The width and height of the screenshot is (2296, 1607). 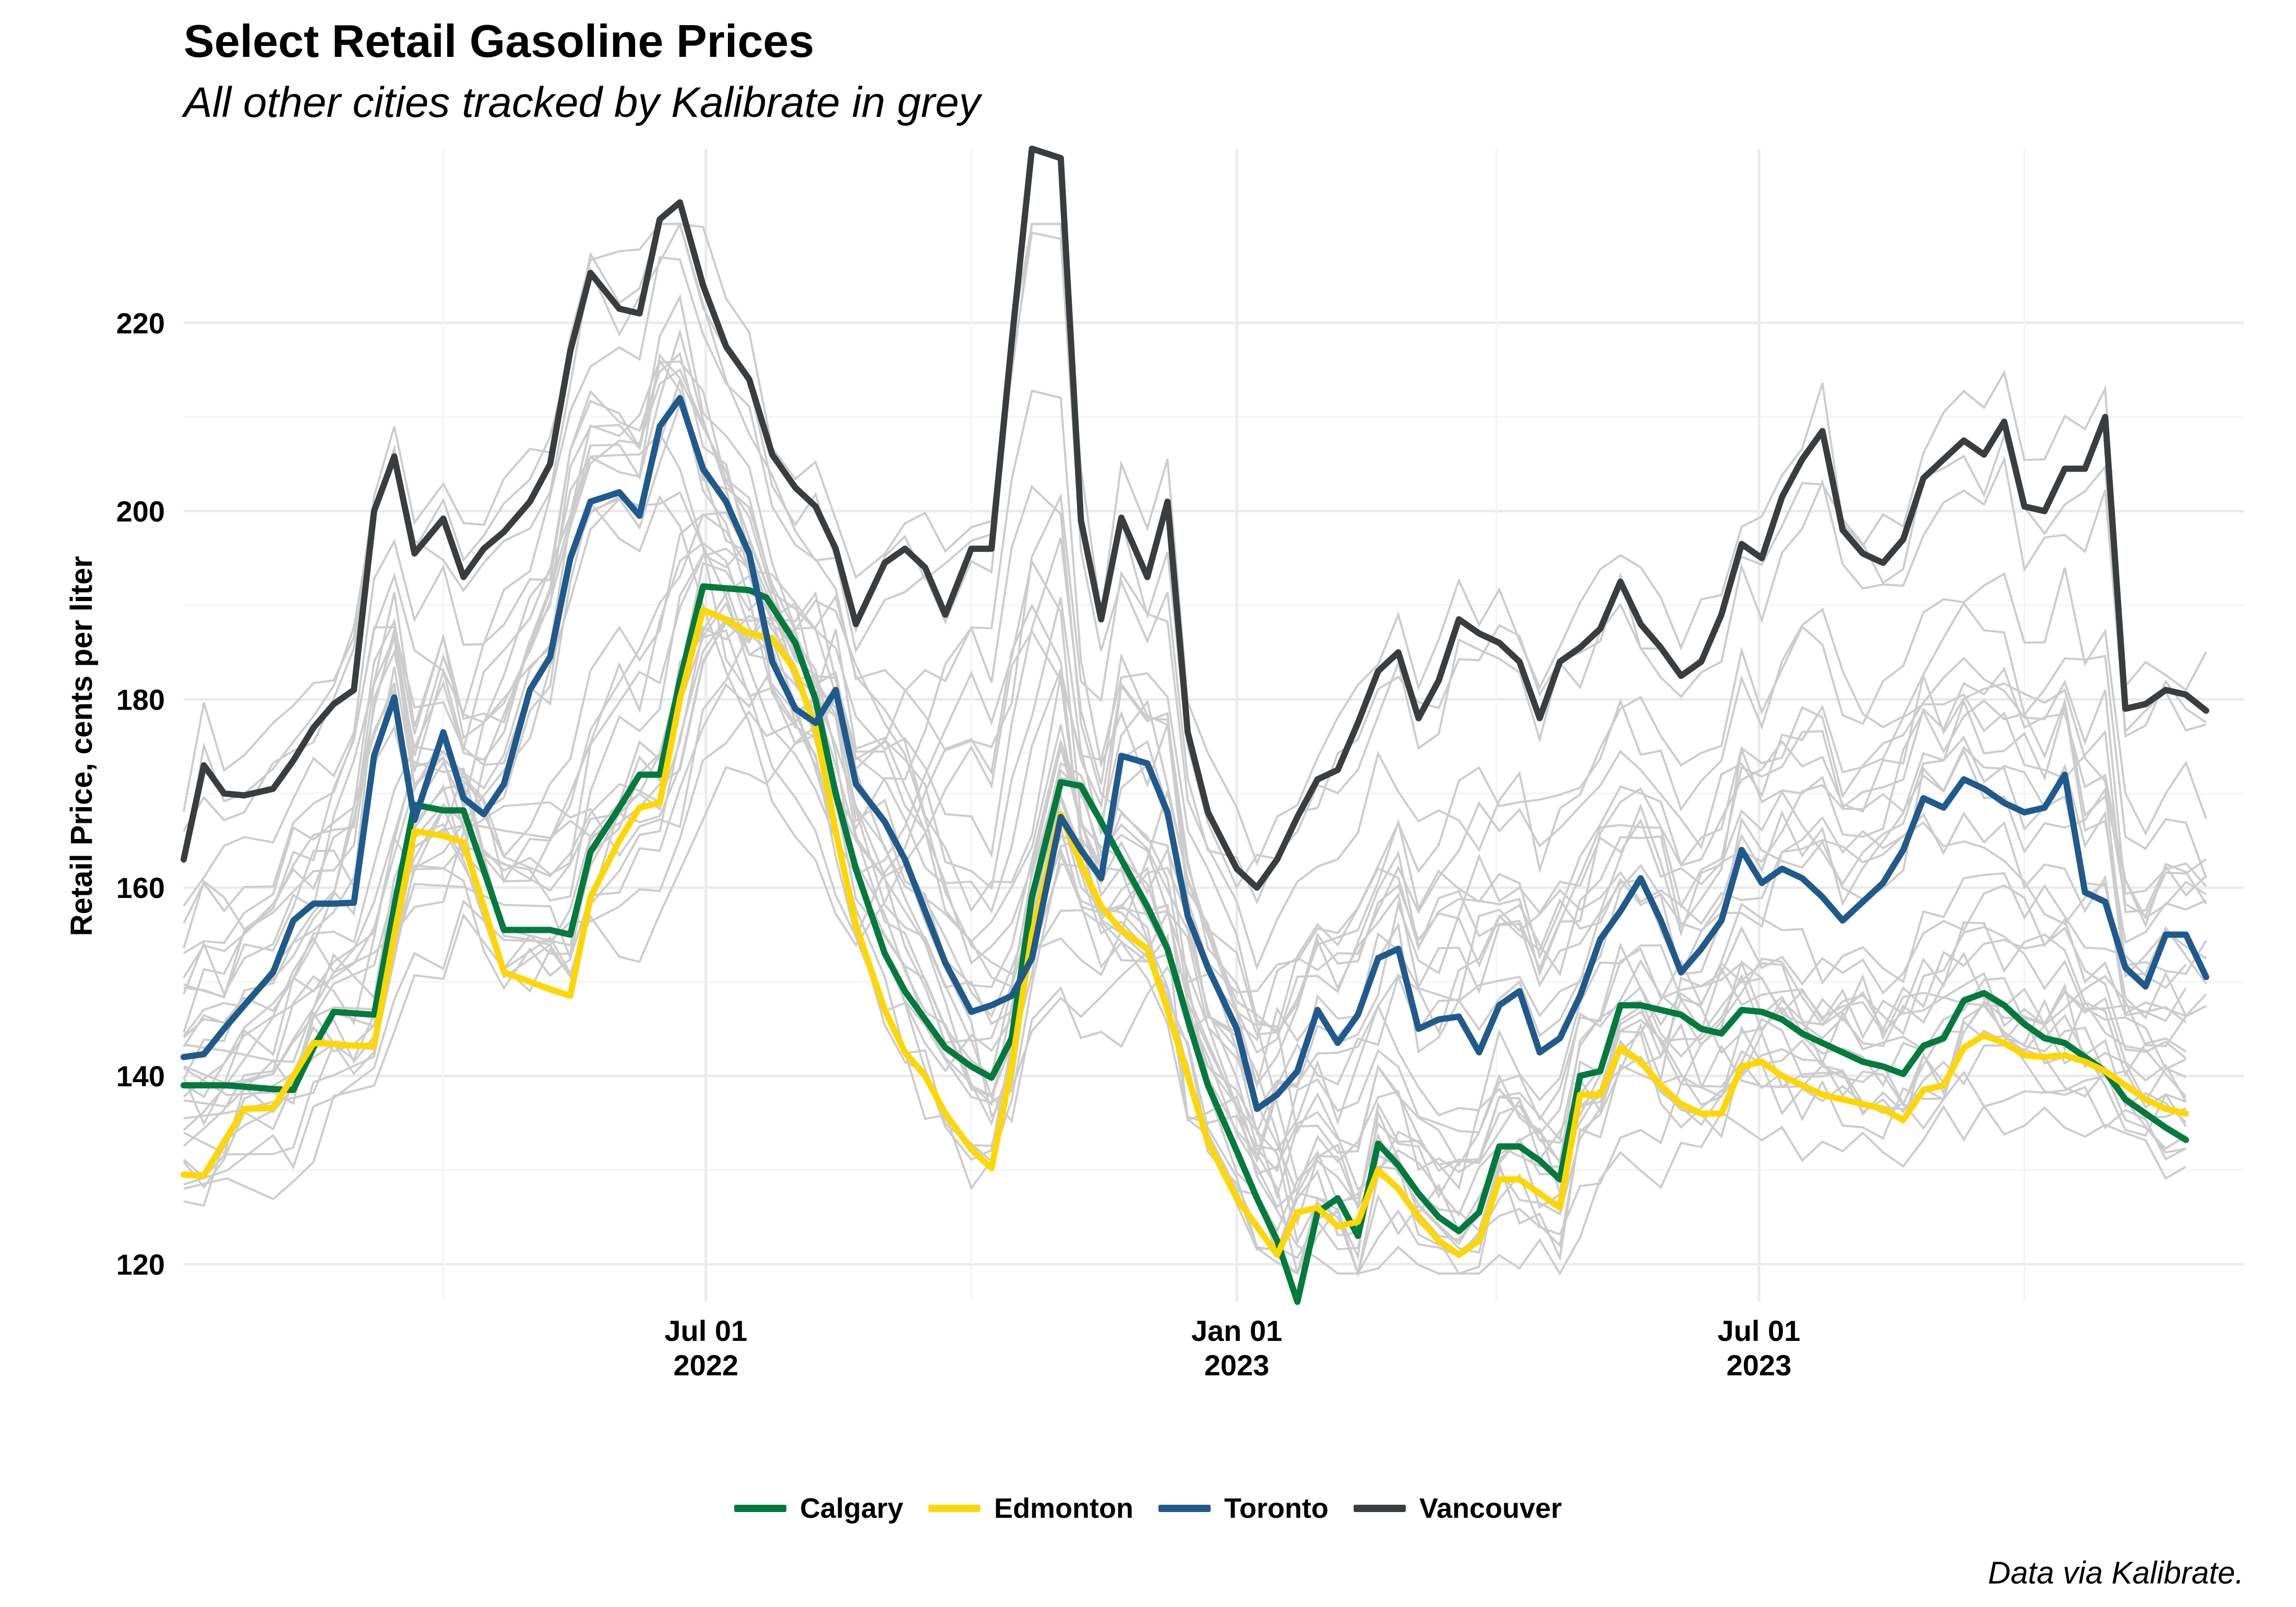 What do you see at coordinates (2116, 1572) in the screenshot?
I see `chart-caption: Data via Kalibrate.` at bounding box center [2116, 1572].